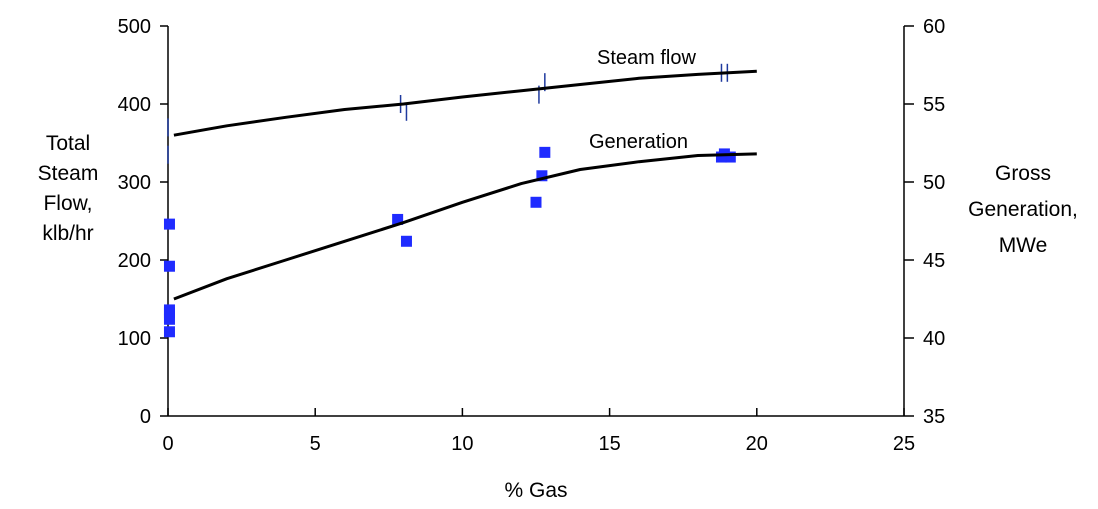 The height and width of the screenshot is (509, 1098). I want to click on x-tick-label: 20, so click(757, 444).